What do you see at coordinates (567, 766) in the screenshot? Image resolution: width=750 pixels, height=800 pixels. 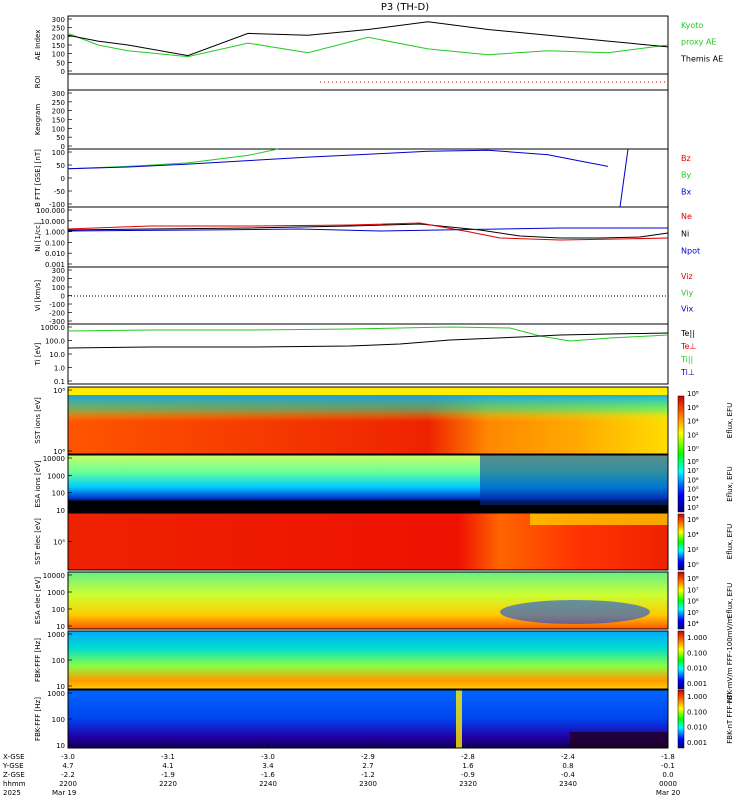 I see `xtick-Y-GSE: 0.8` at bounding box center [567, 766].